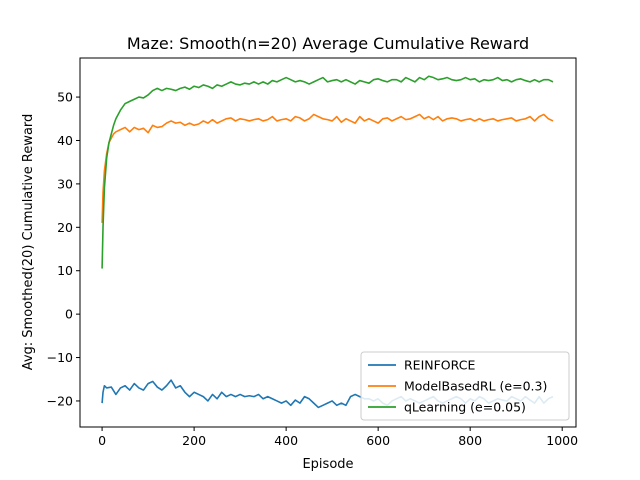 This screenshot has height=480, width=640. I want to click on legend-box, so click(465, 386).